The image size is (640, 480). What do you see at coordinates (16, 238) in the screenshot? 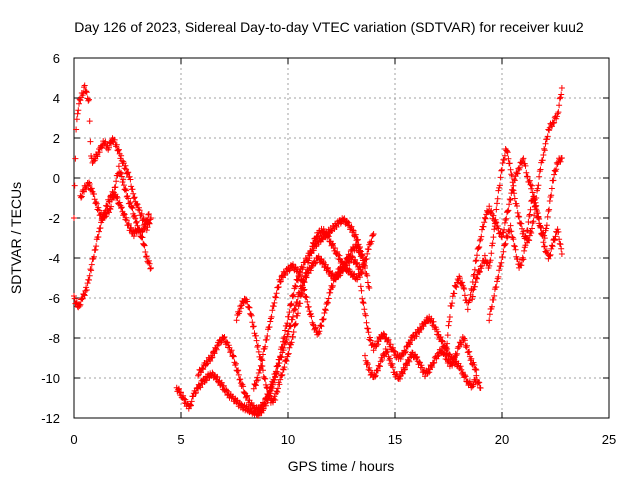
I see `y-axis-label: SDTVAR / TECUs` at bounding box center [16, 238].